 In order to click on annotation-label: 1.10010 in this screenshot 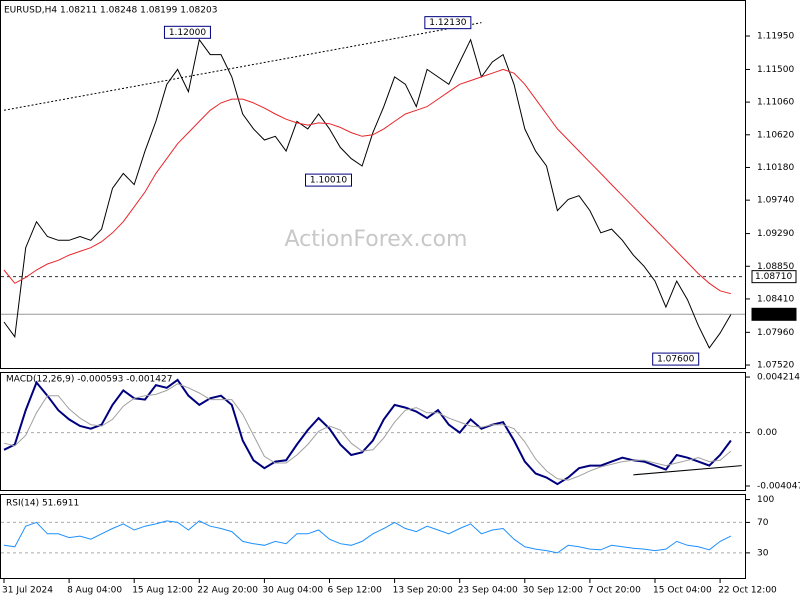, I will do `click(328, 181)`.